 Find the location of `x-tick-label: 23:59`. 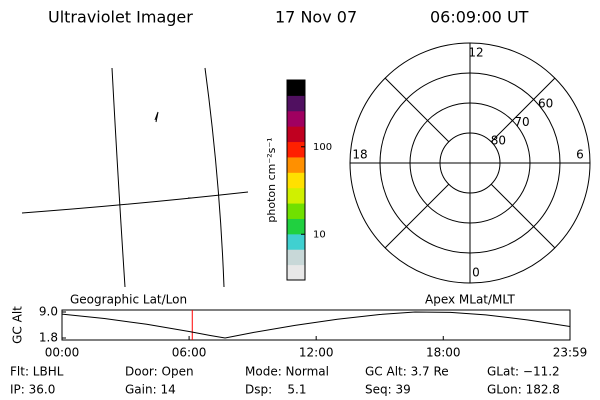

x-tick-label: 23:59 is located at coordinates (570, 353).